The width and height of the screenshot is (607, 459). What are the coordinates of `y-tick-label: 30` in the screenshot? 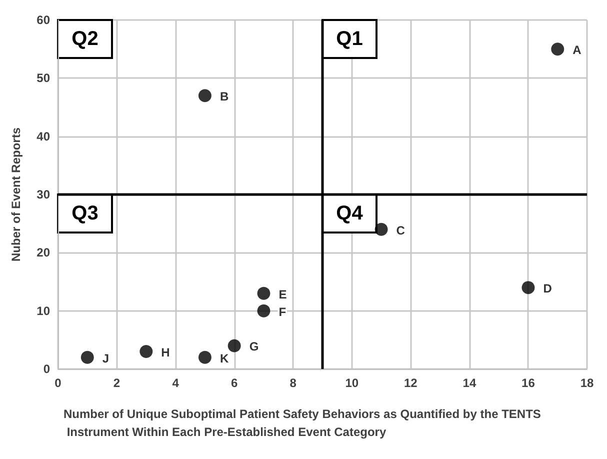 It's located at (43, 195).